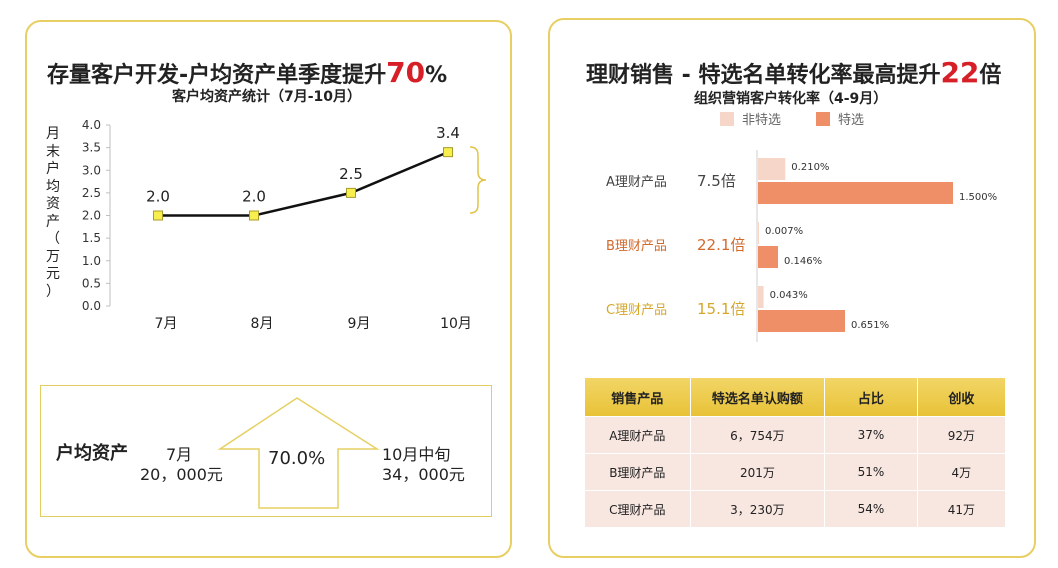 This screenshot has height=568, width=1058. What do you see at coordinates (406, 72) in the screenshot?
I see `left-title-highlight: 70` at bounding box center [406, 72].